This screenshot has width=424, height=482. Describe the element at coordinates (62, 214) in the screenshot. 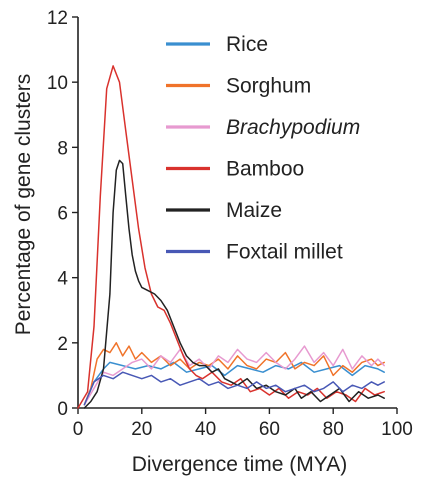

I see `y-tick-label: 6` at that location.